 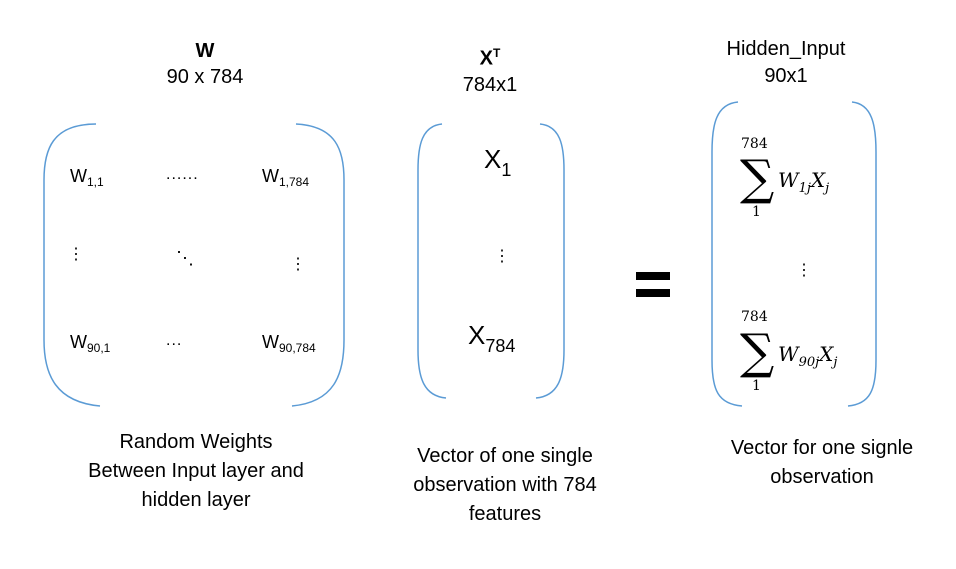 What do you see at coordinates (862, 254) in the screenshot?
I see `hidden-right-bracket` at bounding box center [862, 254].